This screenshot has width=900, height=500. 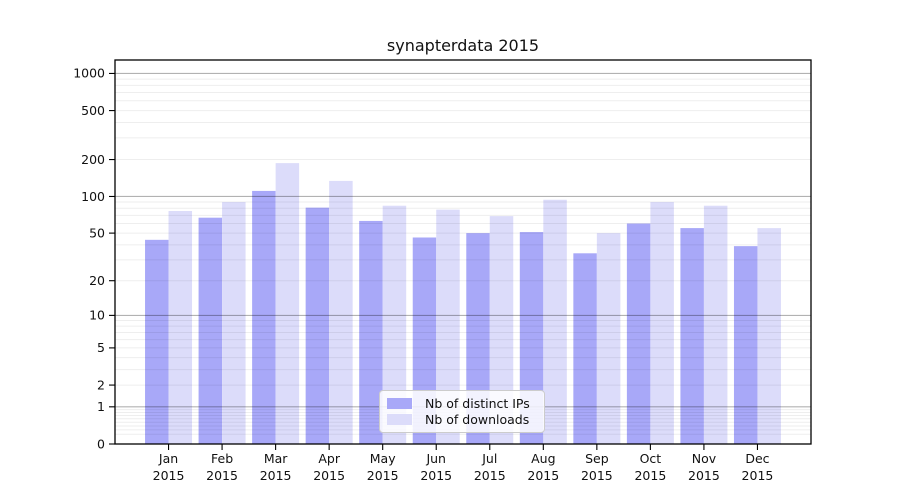 What do you see at coordinates (448, 326) in the screenshot?
I see `bar-nb-of-downloads-jun` at bounding box center [448, 326].